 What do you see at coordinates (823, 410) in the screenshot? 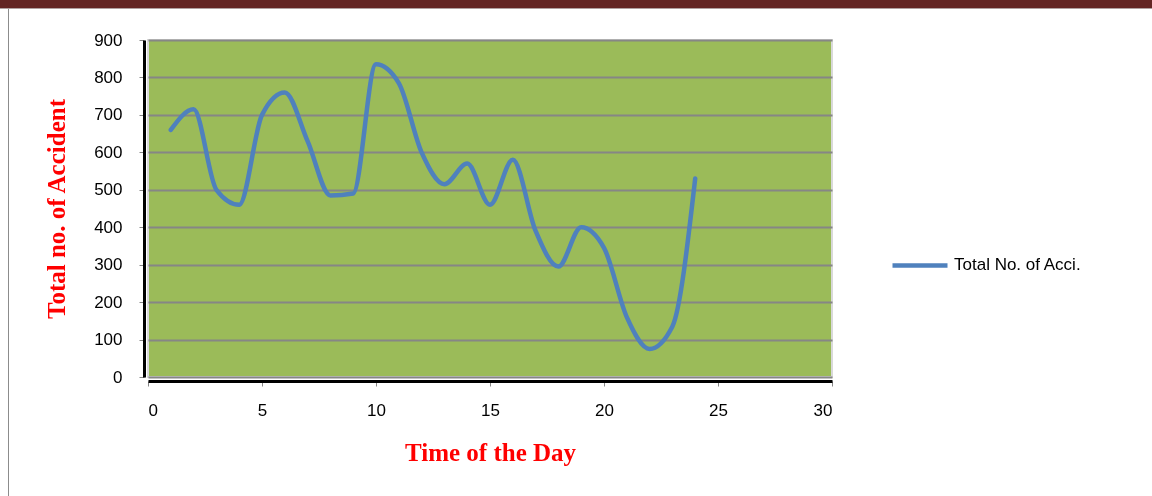
I see `x-tick-label: 30` at bounding box center [823, 410].